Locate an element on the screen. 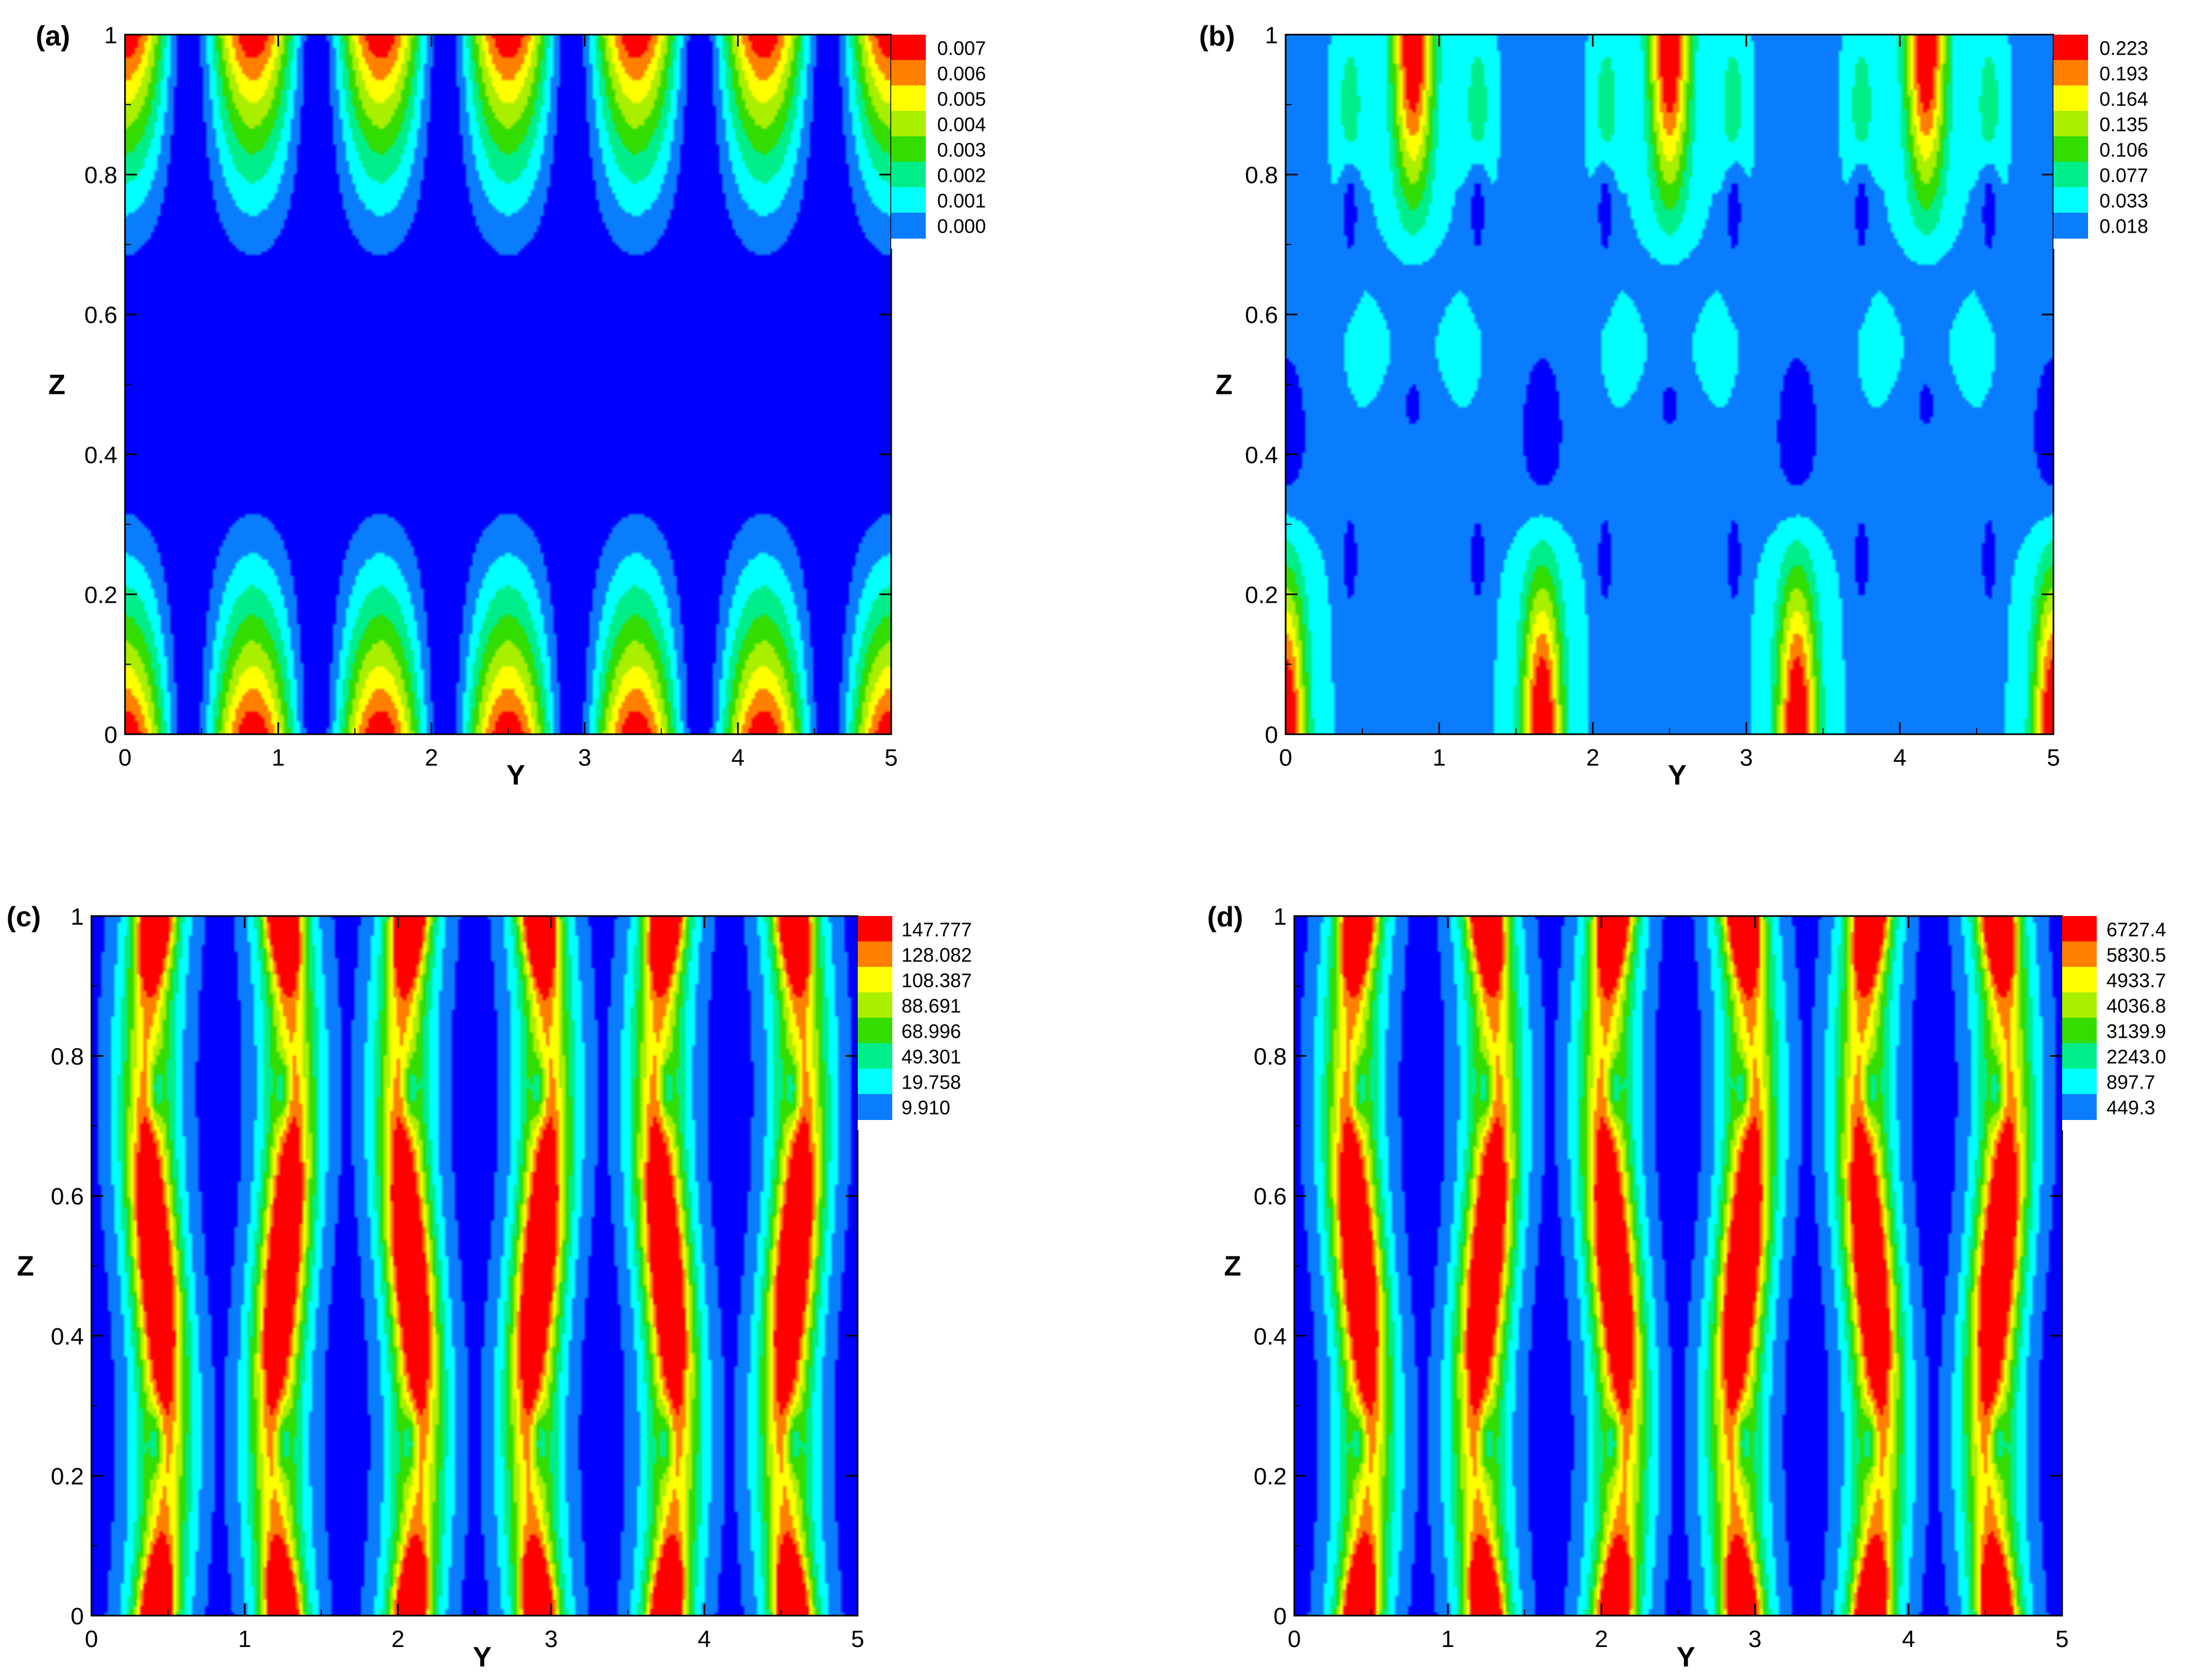 This screenshot has height=1680, width=2186. legend-level-label: 0.223 is located at coordinates (2124, 48).